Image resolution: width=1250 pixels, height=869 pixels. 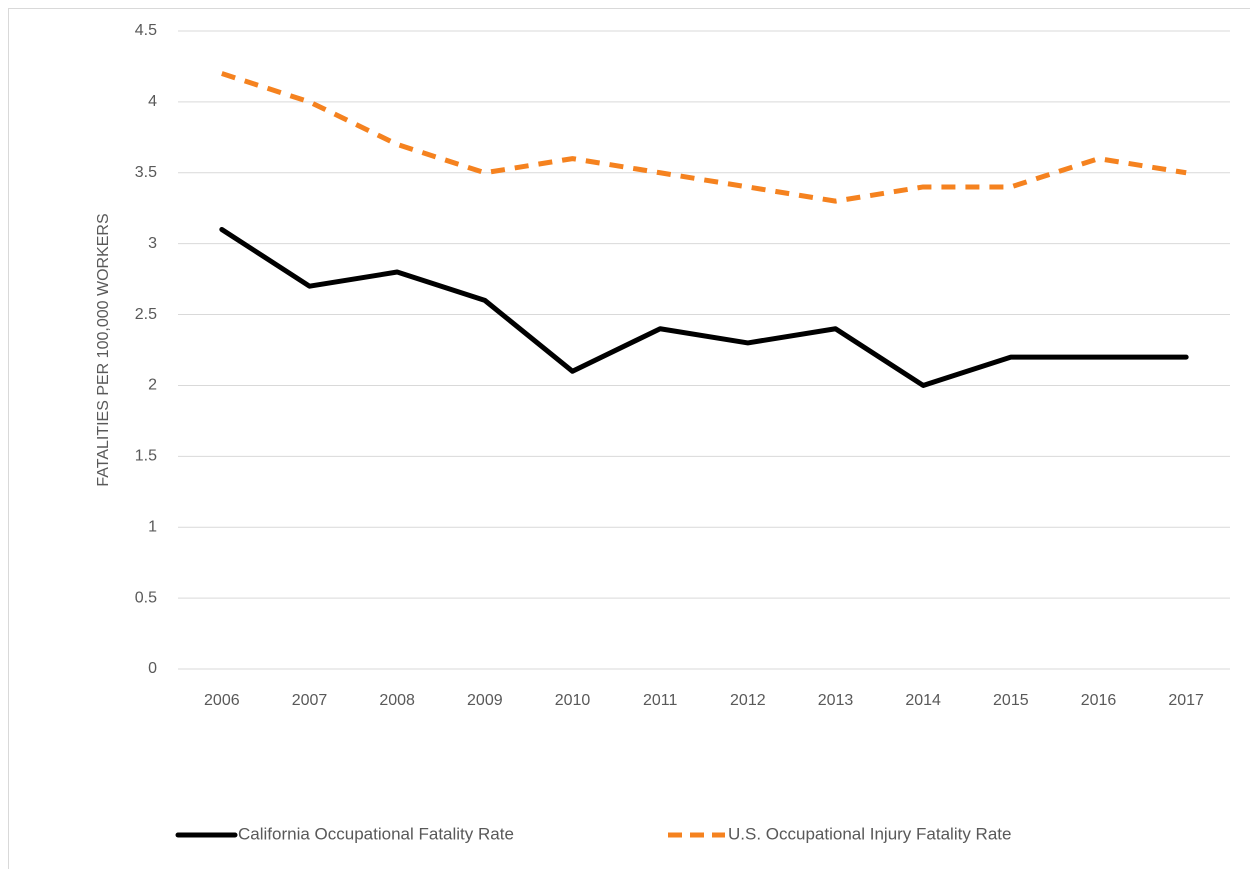 I want to click on y-tick-label: 2, so click(x=152, y=385).